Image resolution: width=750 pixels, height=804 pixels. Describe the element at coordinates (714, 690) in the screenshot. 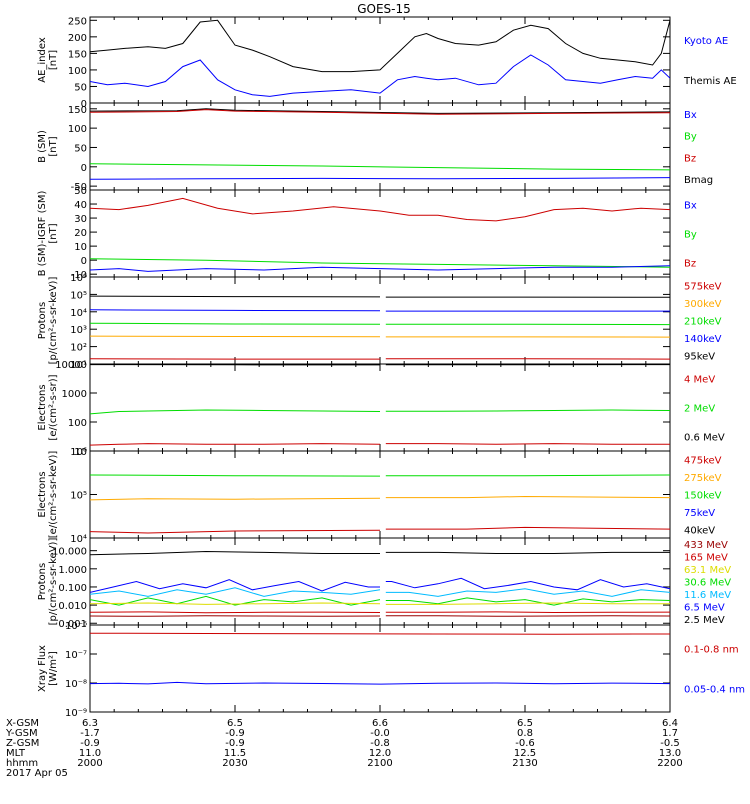

I see `legend-entry: 0.05-0.4 nm` at that location.